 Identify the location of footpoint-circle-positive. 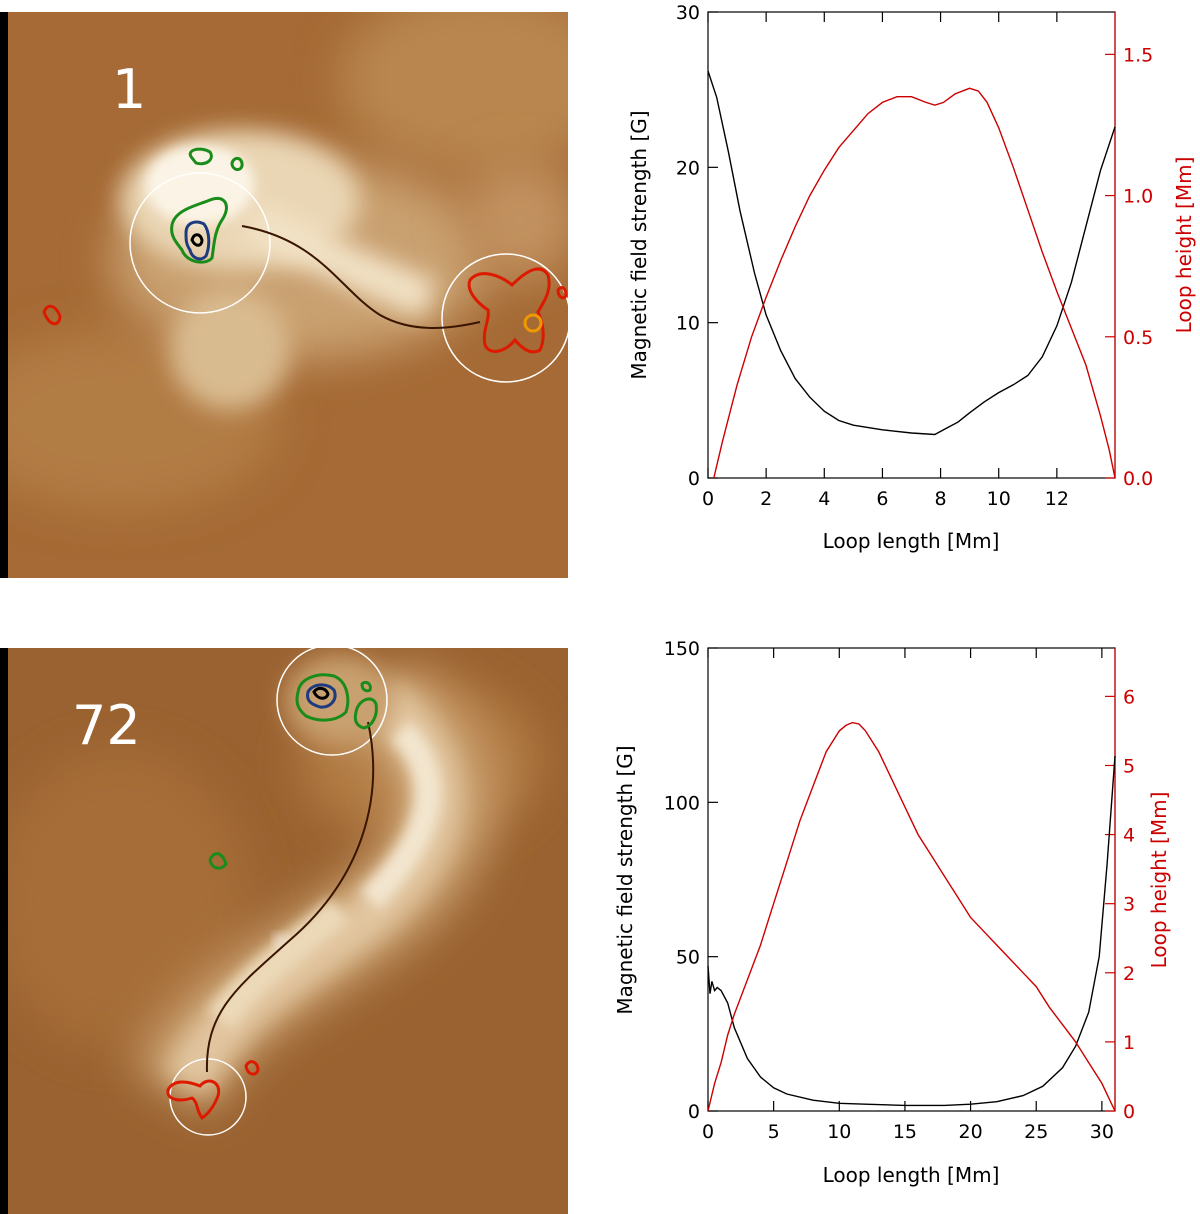
(200, 243).